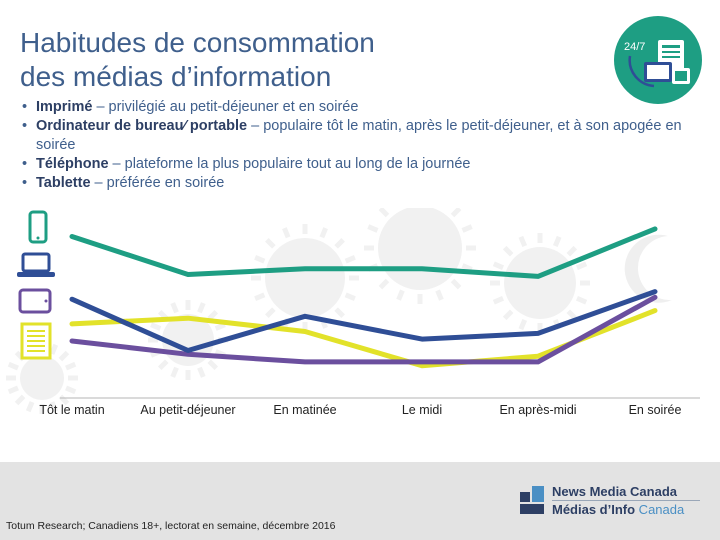 Image resolution: width=720 pixels, height=540 pixels. I want to click on series-line-print, so click(363, 329).